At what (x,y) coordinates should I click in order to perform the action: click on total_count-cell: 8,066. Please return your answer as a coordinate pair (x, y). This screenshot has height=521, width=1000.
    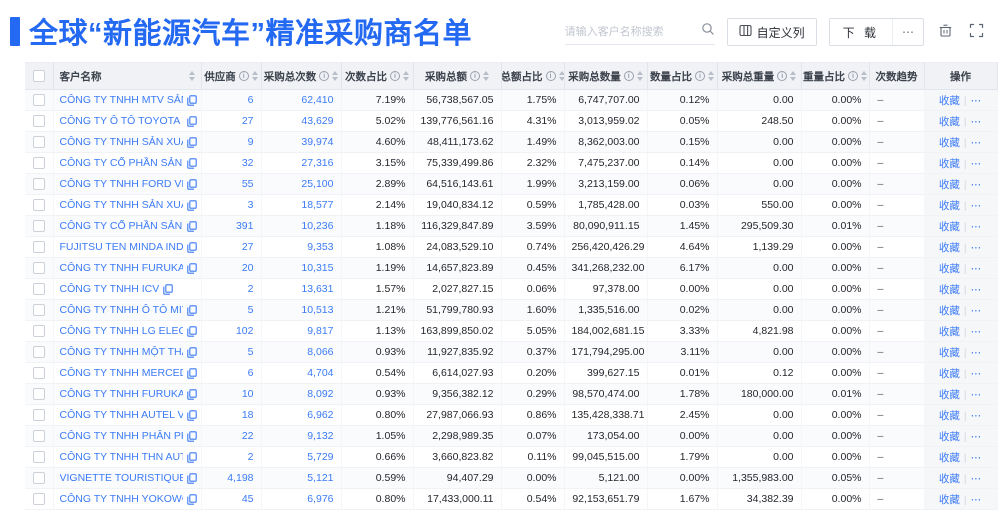
    Looking at the image, I should click on (301, 352).